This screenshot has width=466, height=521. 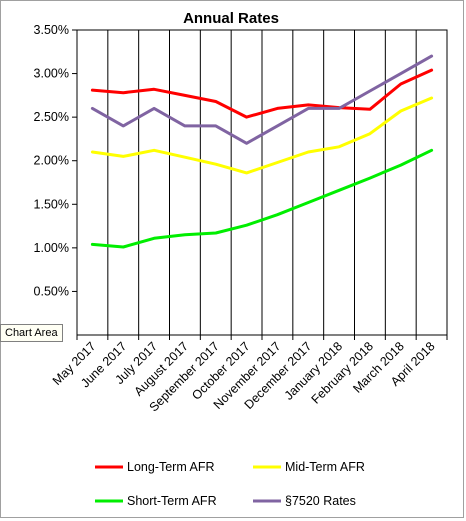 I want to click on y-tick-label: 0.50%, so click(x=51, y=291).